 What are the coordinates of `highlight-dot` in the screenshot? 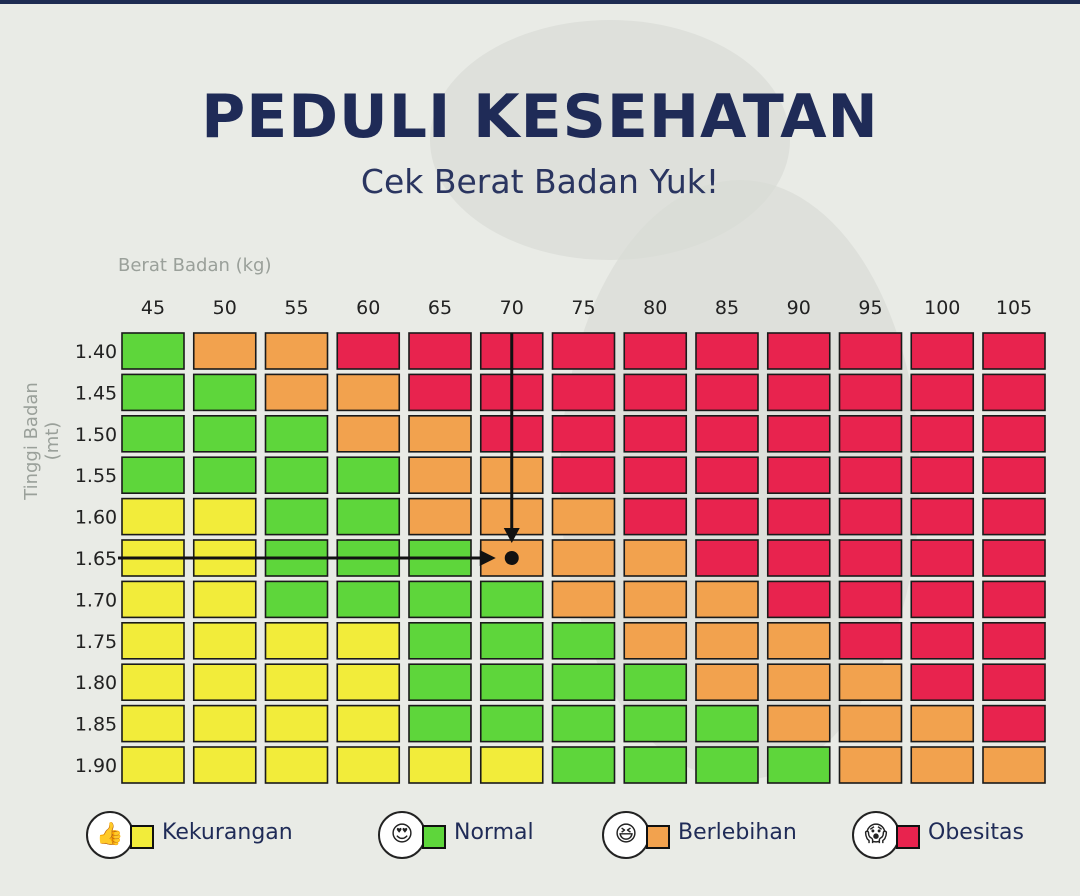 It's located at (511, 558).